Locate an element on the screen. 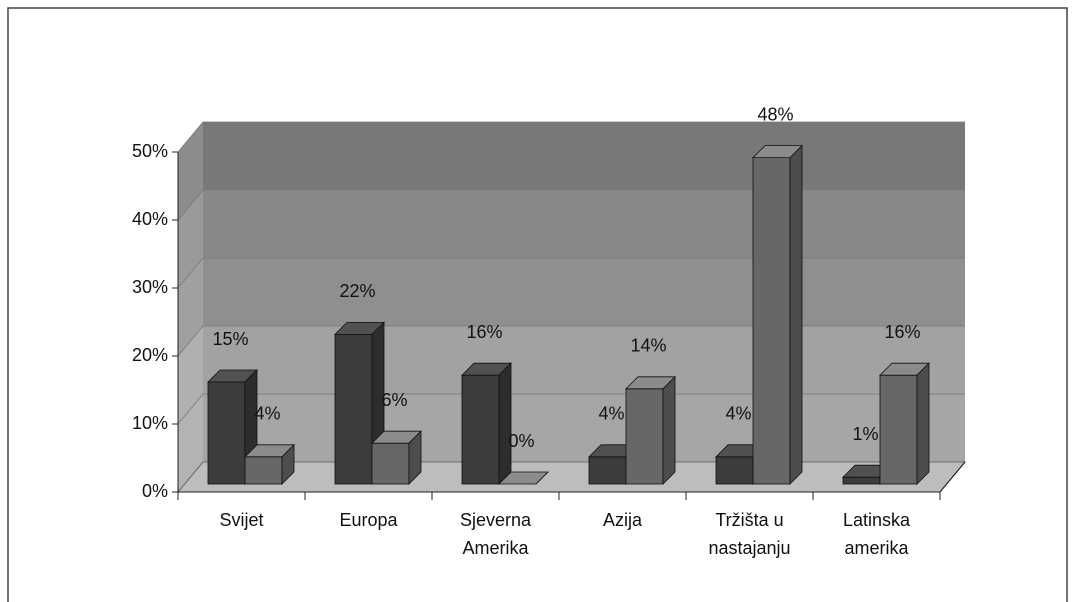 The image size is (1076, 602). value-label: 22% is located at coordinates (357, 291).